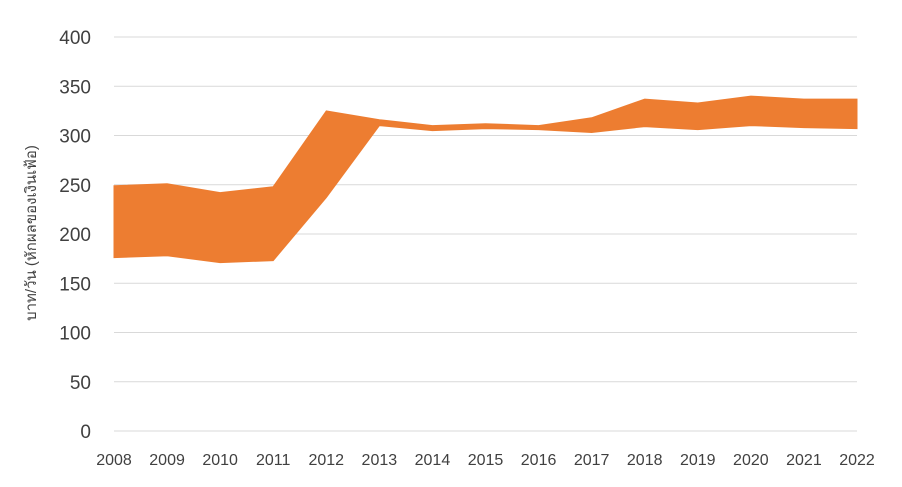 The width and height of the screenshot is (902, 487). Describe the element at coordinates (75, 137) in the screenshot. I see `y-tick-label: 300` at that location.